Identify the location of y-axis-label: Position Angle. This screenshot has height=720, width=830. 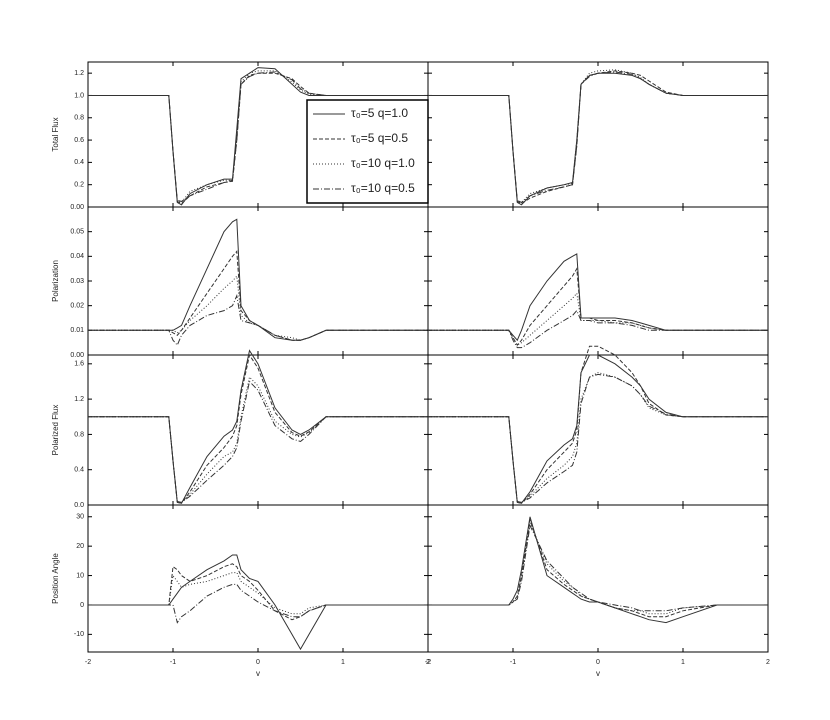
(55, 578).